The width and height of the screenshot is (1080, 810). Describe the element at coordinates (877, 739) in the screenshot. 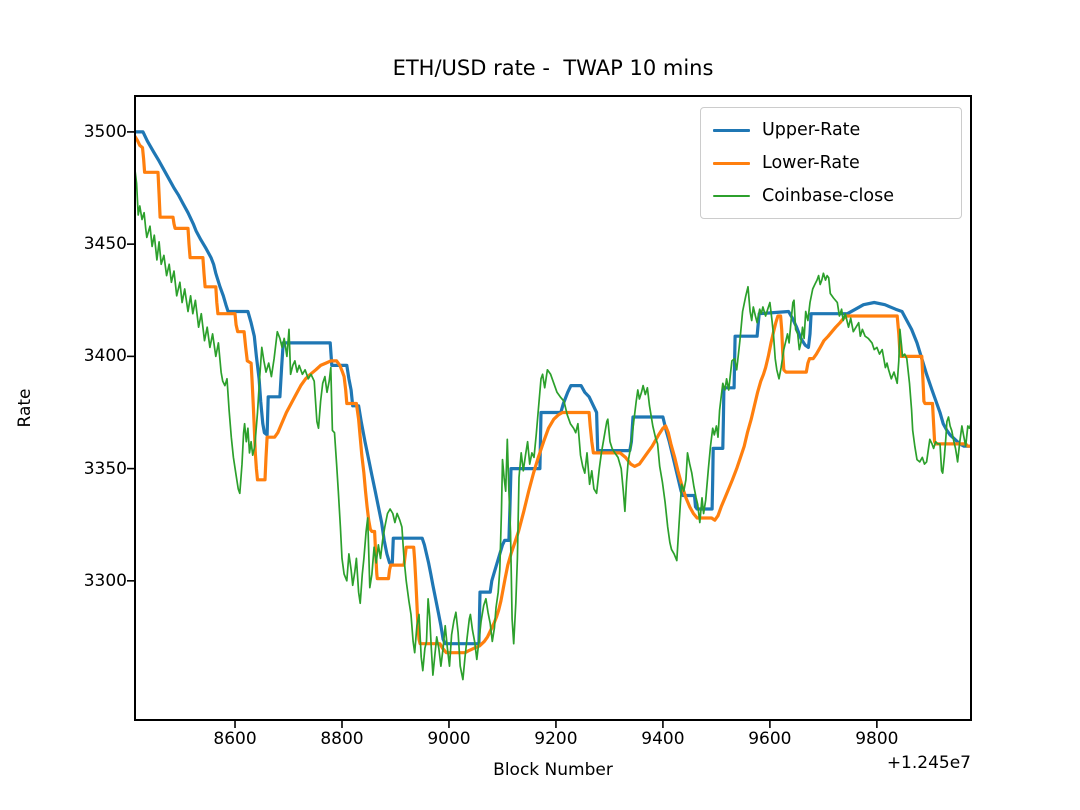

I see `x-tick-label: 9800` at that location.